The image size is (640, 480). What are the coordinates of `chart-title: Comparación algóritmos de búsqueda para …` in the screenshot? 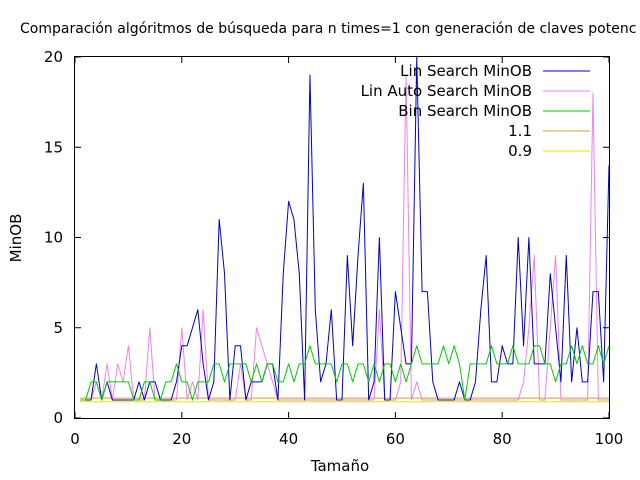 It's located at (328, 29).